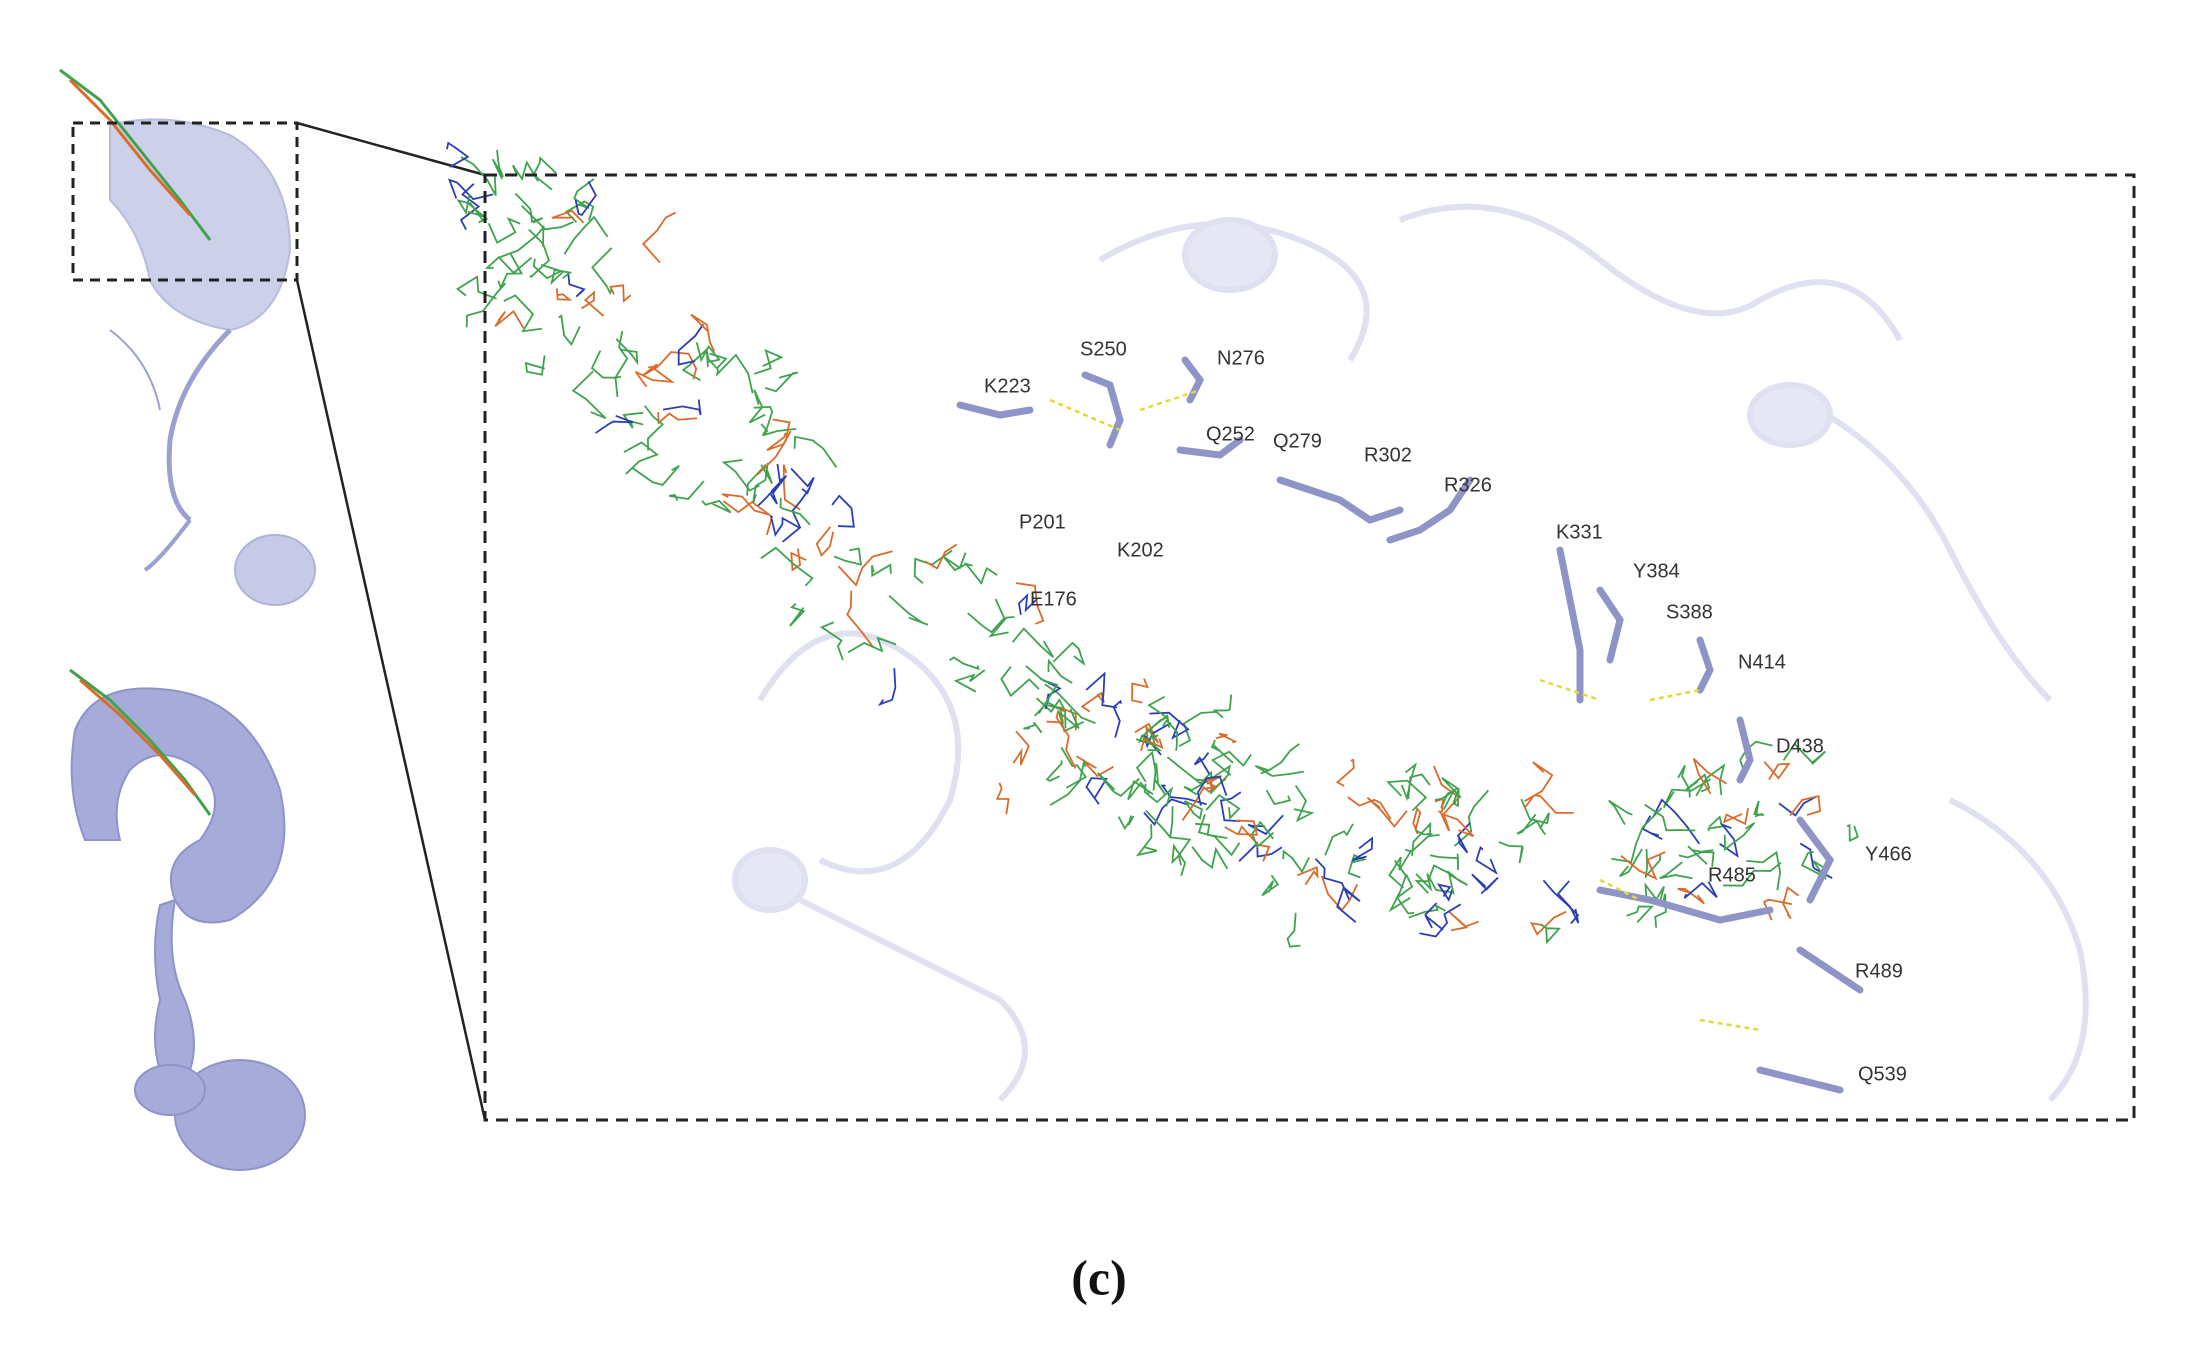 This screenshot has height=1353, width=2187. I want to click on residue-label: Y384, so click(1656, 571).